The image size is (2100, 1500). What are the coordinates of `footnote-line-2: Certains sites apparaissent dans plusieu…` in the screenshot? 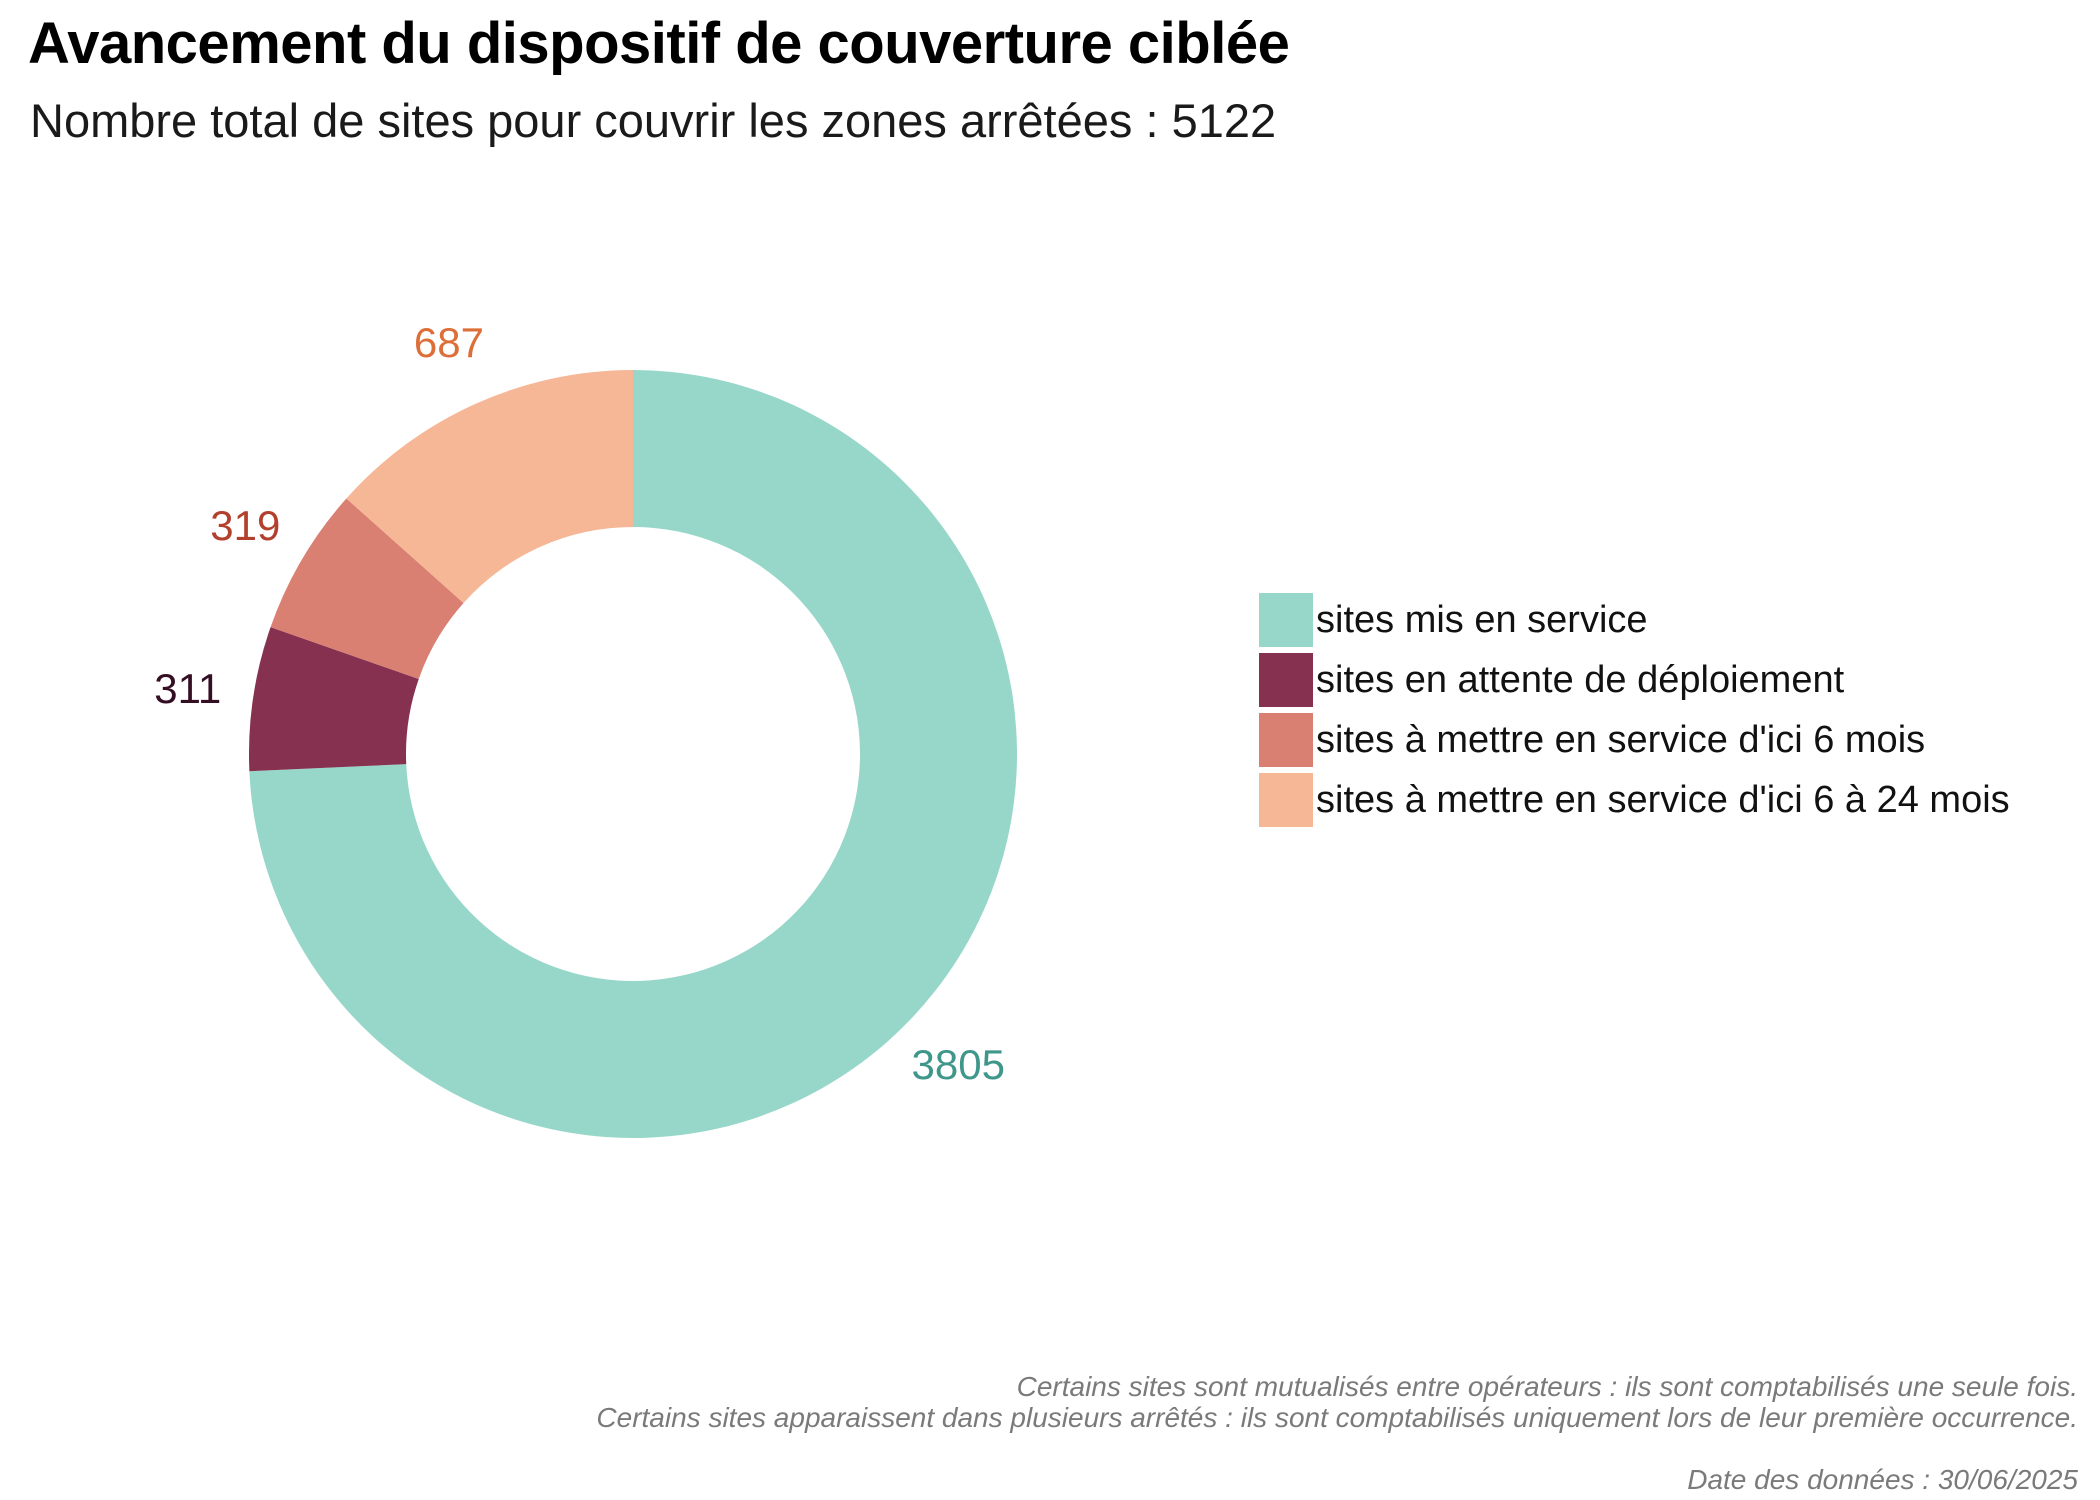 It's located at (1337, 1417).